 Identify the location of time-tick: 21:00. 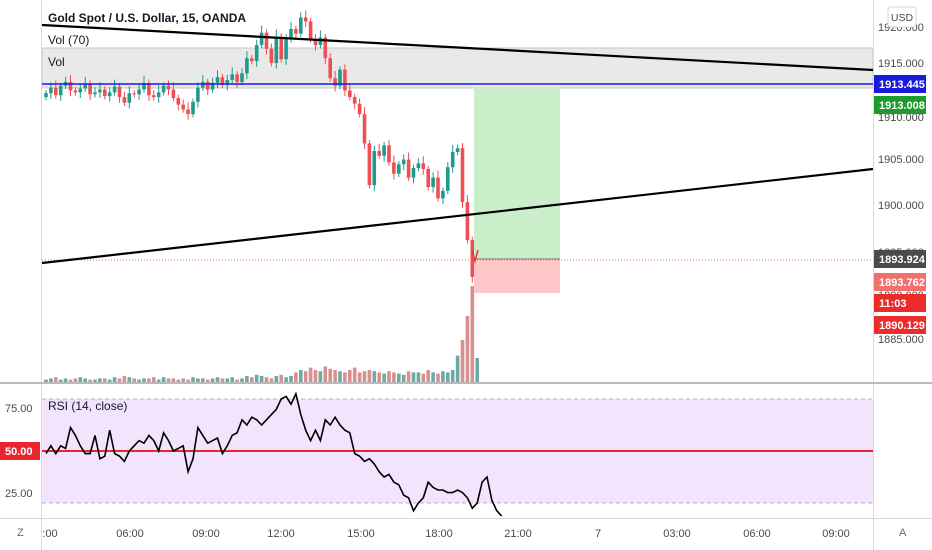
(518, 534).